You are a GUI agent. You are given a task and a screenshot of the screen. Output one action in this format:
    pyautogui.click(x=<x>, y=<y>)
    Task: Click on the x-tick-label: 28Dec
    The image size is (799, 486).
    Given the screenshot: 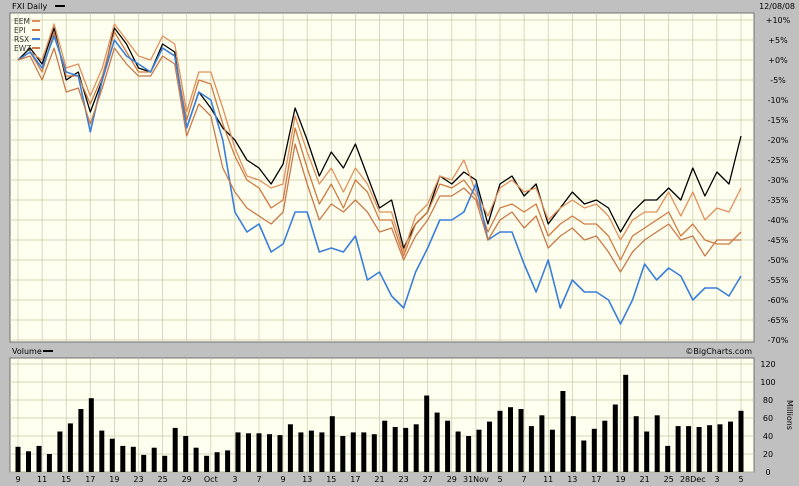 What is the action you would take?
    pyautogui.click(x=693, y=479)
    